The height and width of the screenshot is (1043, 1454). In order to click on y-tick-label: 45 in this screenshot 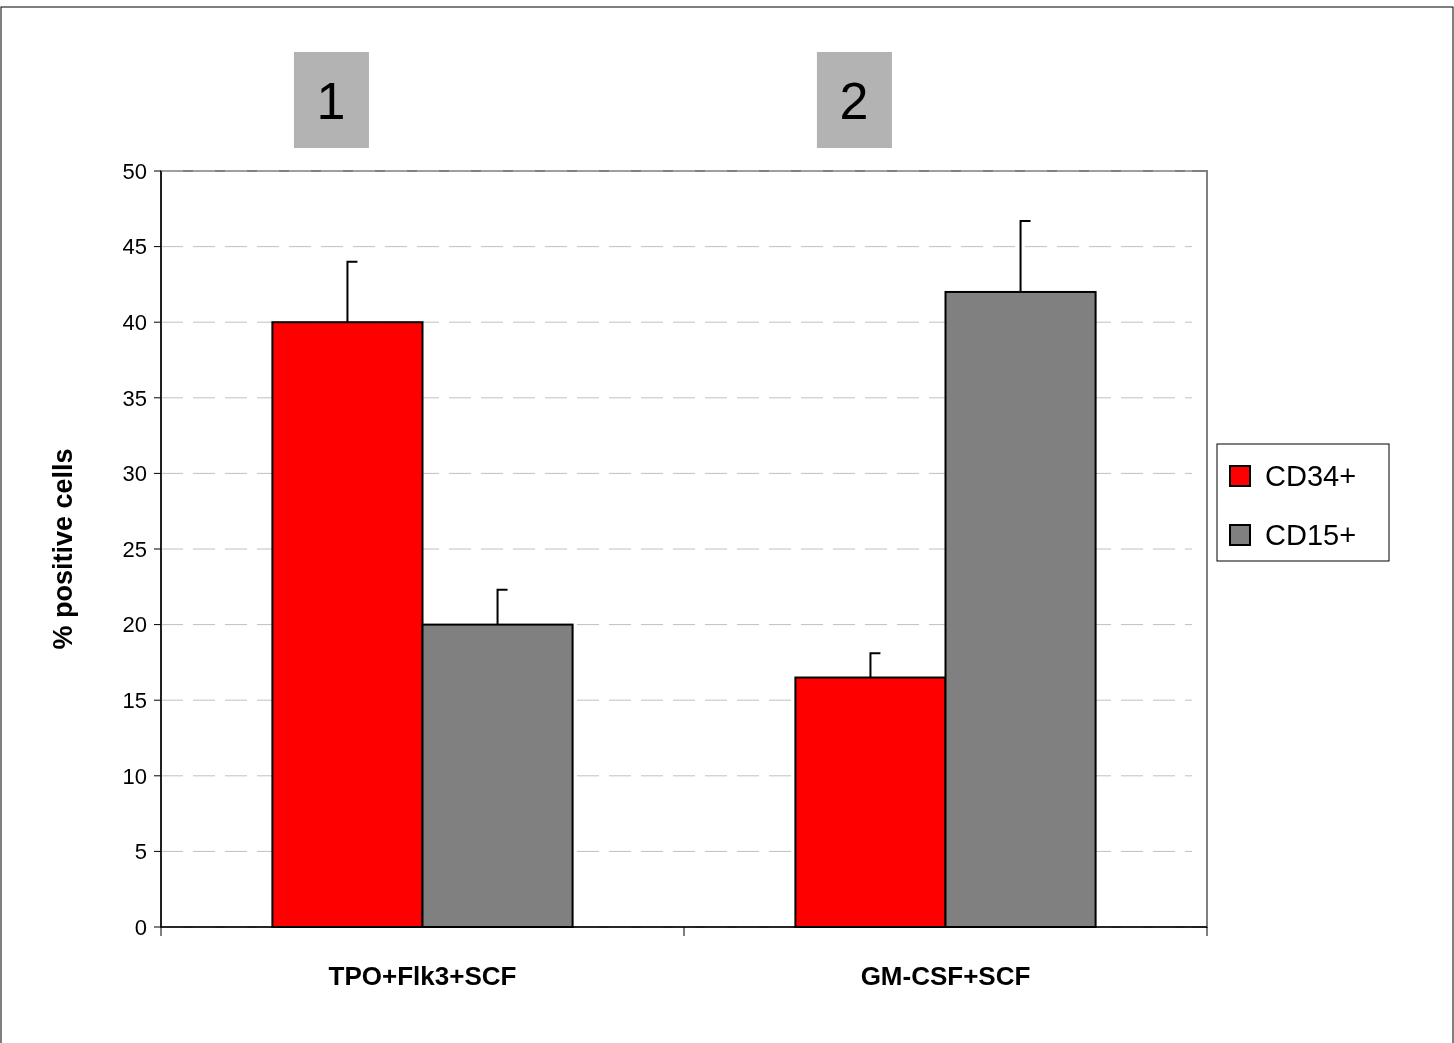, I will do `click(134, 247)`.